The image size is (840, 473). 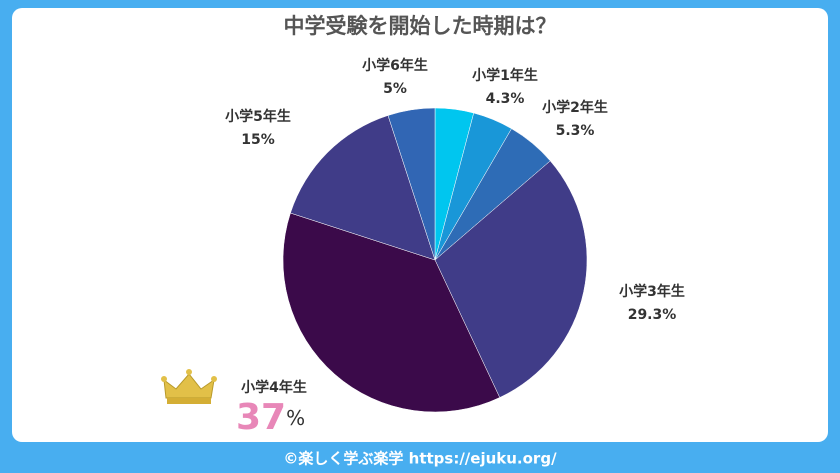 I want to click on slice-label: 小学2年生, so click(x=575, y=107).